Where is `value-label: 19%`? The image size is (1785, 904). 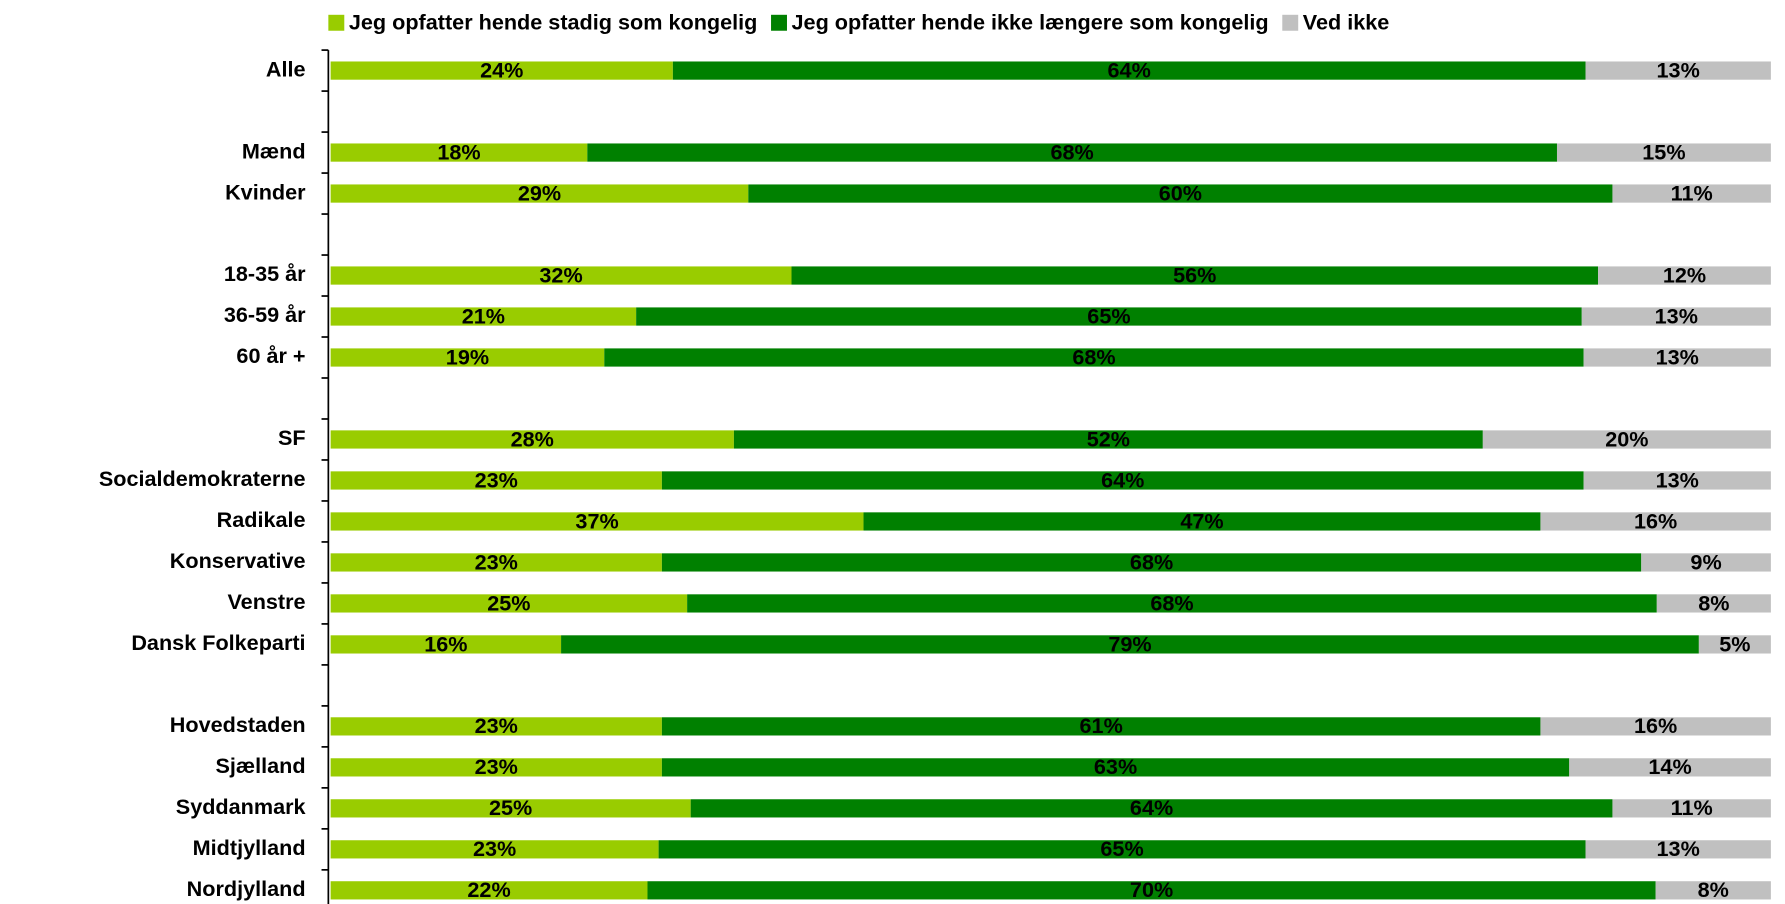 value-label: 19% is located at coordinates (467, 356).